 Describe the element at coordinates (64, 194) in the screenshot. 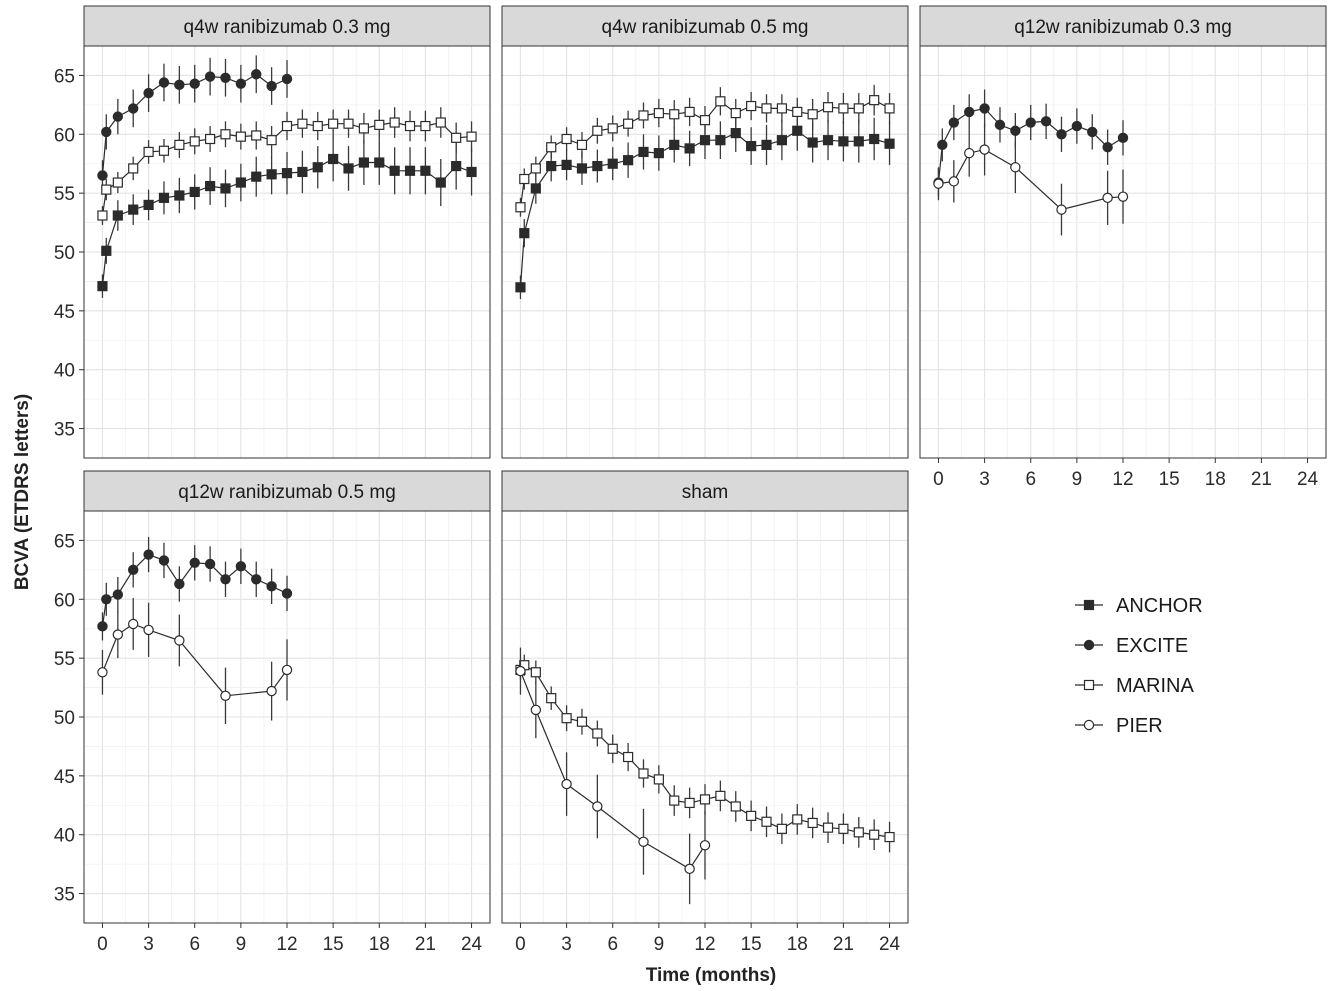

I see `y-tick-label: 55` at that location.